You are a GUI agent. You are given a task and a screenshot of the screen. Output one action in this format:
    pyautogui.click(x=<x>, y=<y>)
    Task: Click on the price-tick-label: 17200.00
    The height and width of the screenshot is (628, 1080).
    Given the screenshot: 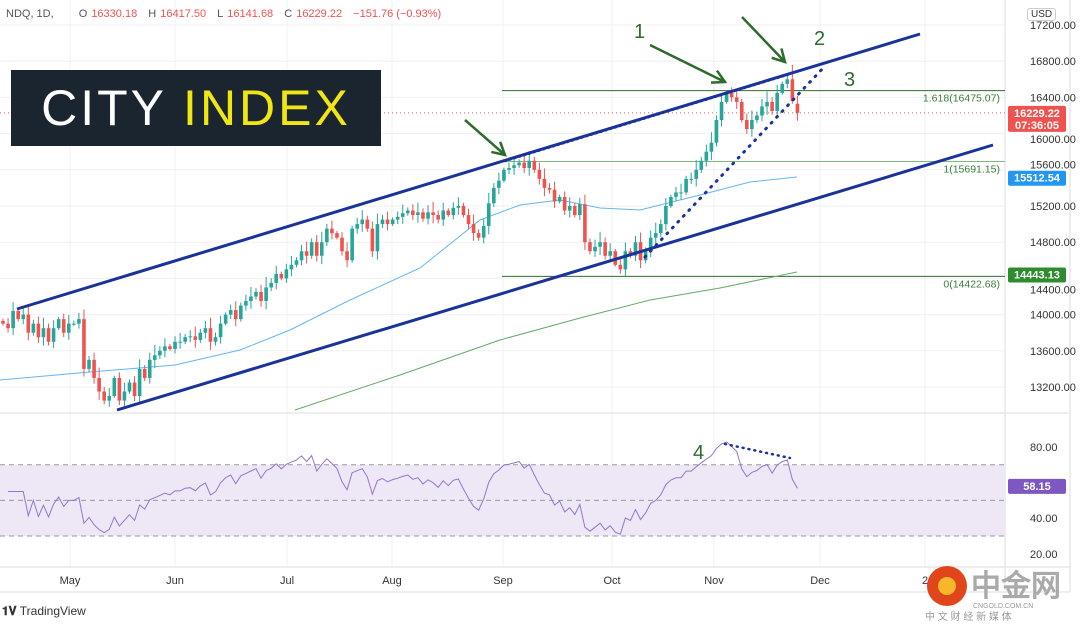 What is the action you would take?
    pyautogui.click(x=1053, y=26)
    